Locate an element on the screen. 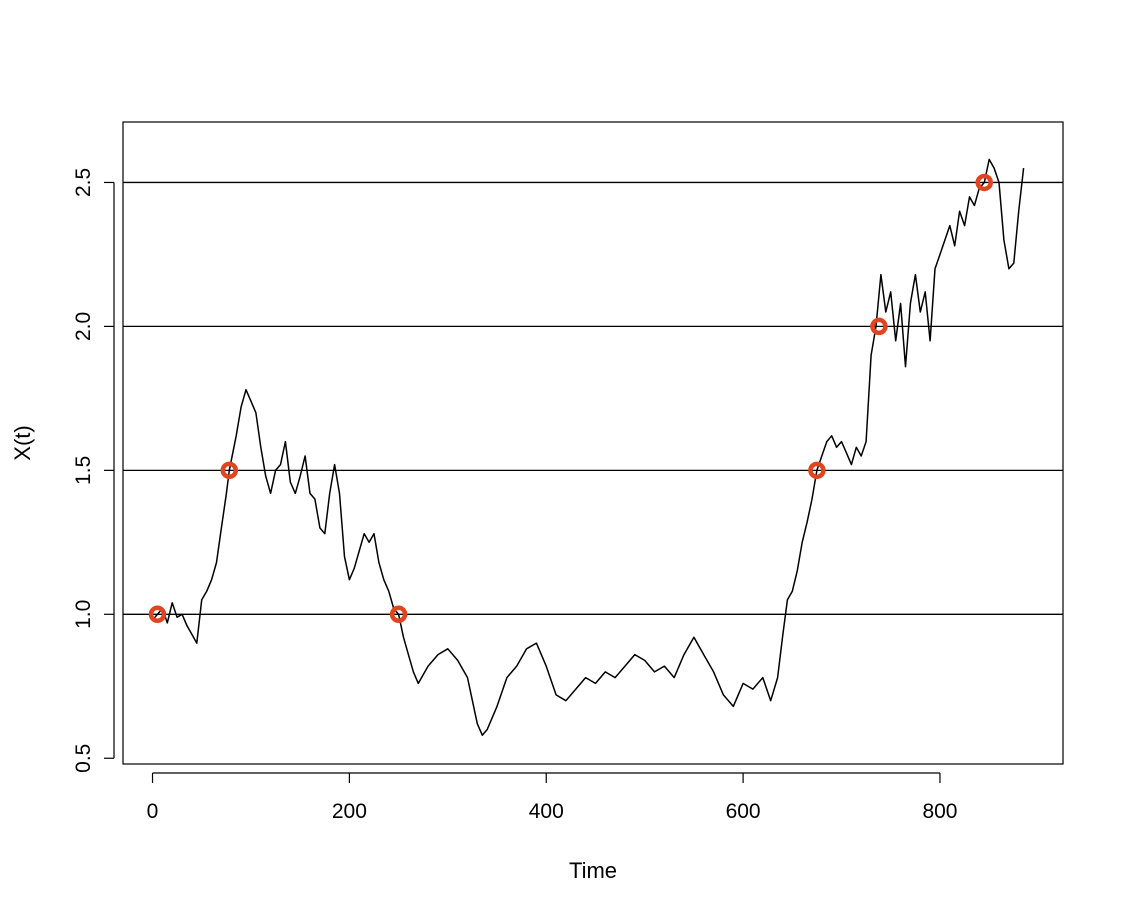 The width and height of the screenshot is (1126, 918). y-axis: 0.5 1.0 1.5 2.0 2.5 is located at coordinates (93, 470).